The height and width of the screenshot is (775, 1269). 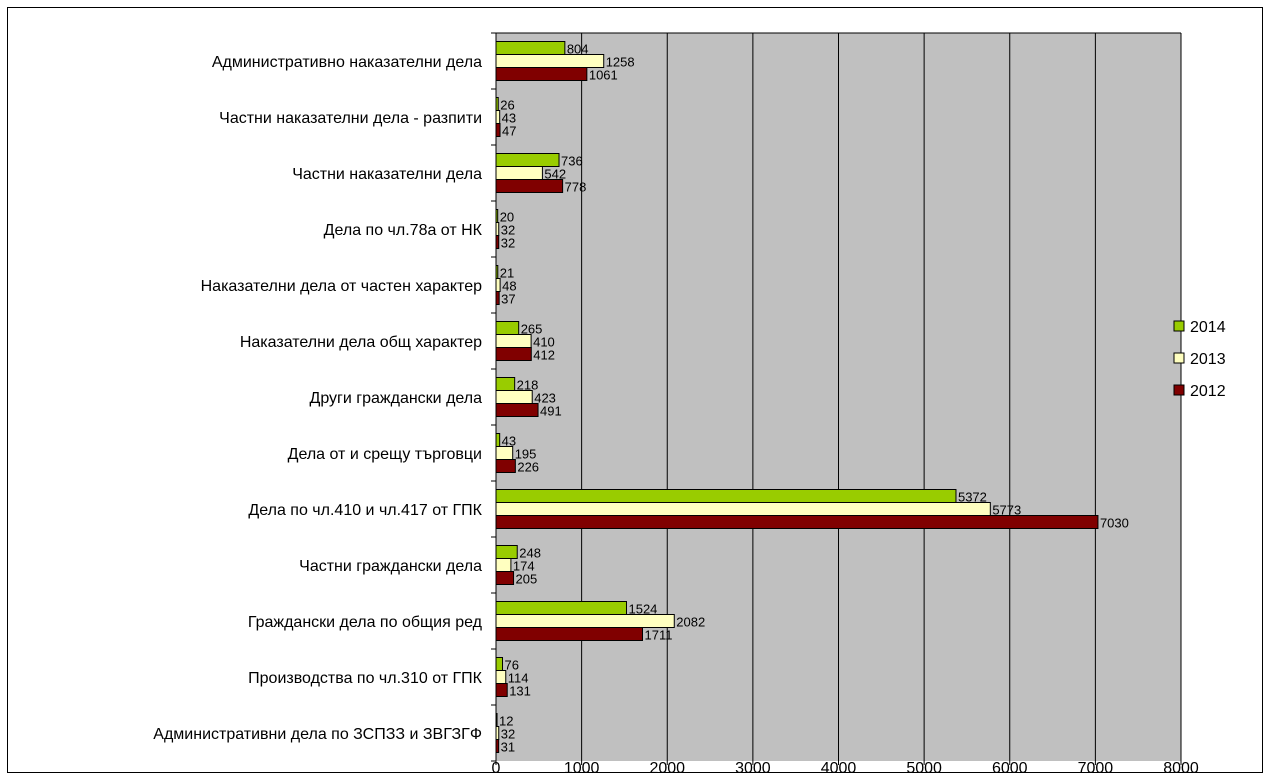 What do you see at coordinates (518, 678) in the screenshot?
I see `data-label-2013: 114` at bounding box center [518, 678].